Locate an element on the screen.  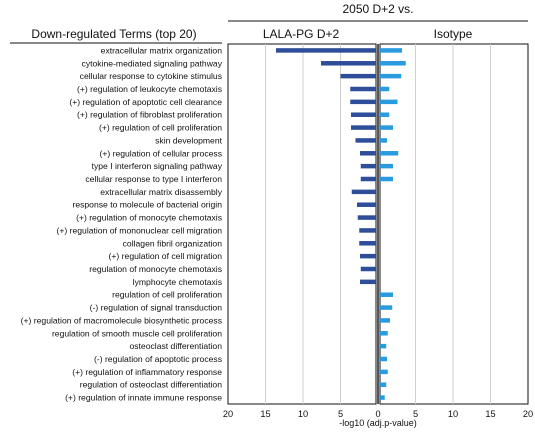
series-header-right: Isotype is located at coordinates (453, 34).